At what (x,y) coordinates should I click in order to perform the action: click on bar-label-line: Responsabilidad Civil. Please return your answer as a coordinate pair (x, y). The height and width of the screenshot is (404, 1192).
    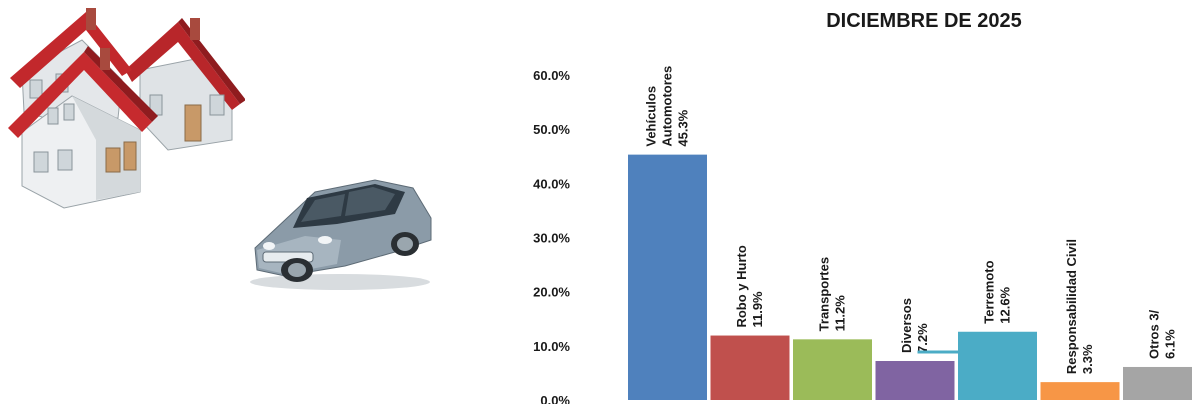
    Looking at the image, I should click on (1071, 306).